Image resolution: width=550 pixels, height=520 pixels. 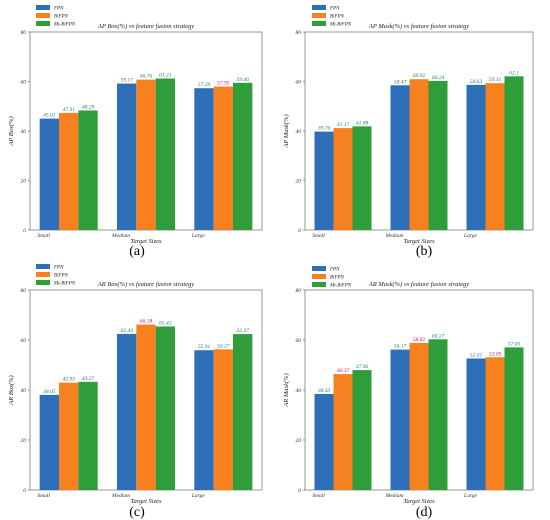 What do you see at coordinates (286, 131) in the screenshot?
I see `y-axis-label: AP Mask(%)` at bounding box center [286, 131].